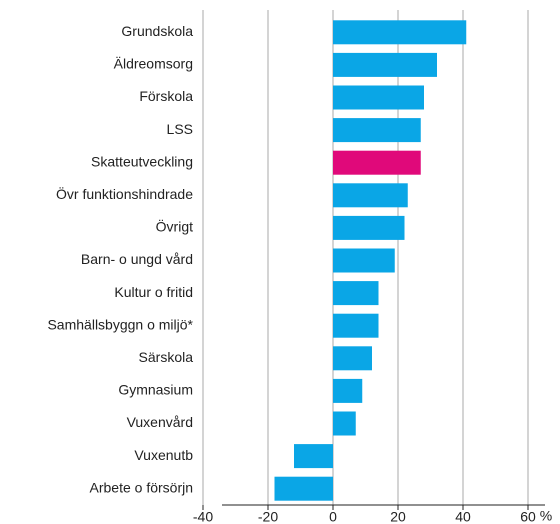 This screenshot has width=560, height=524. Describe the element at coordinates (142, 487) in the screenshot. I see `y-tick-label: Arbete o försörjn` at that location.